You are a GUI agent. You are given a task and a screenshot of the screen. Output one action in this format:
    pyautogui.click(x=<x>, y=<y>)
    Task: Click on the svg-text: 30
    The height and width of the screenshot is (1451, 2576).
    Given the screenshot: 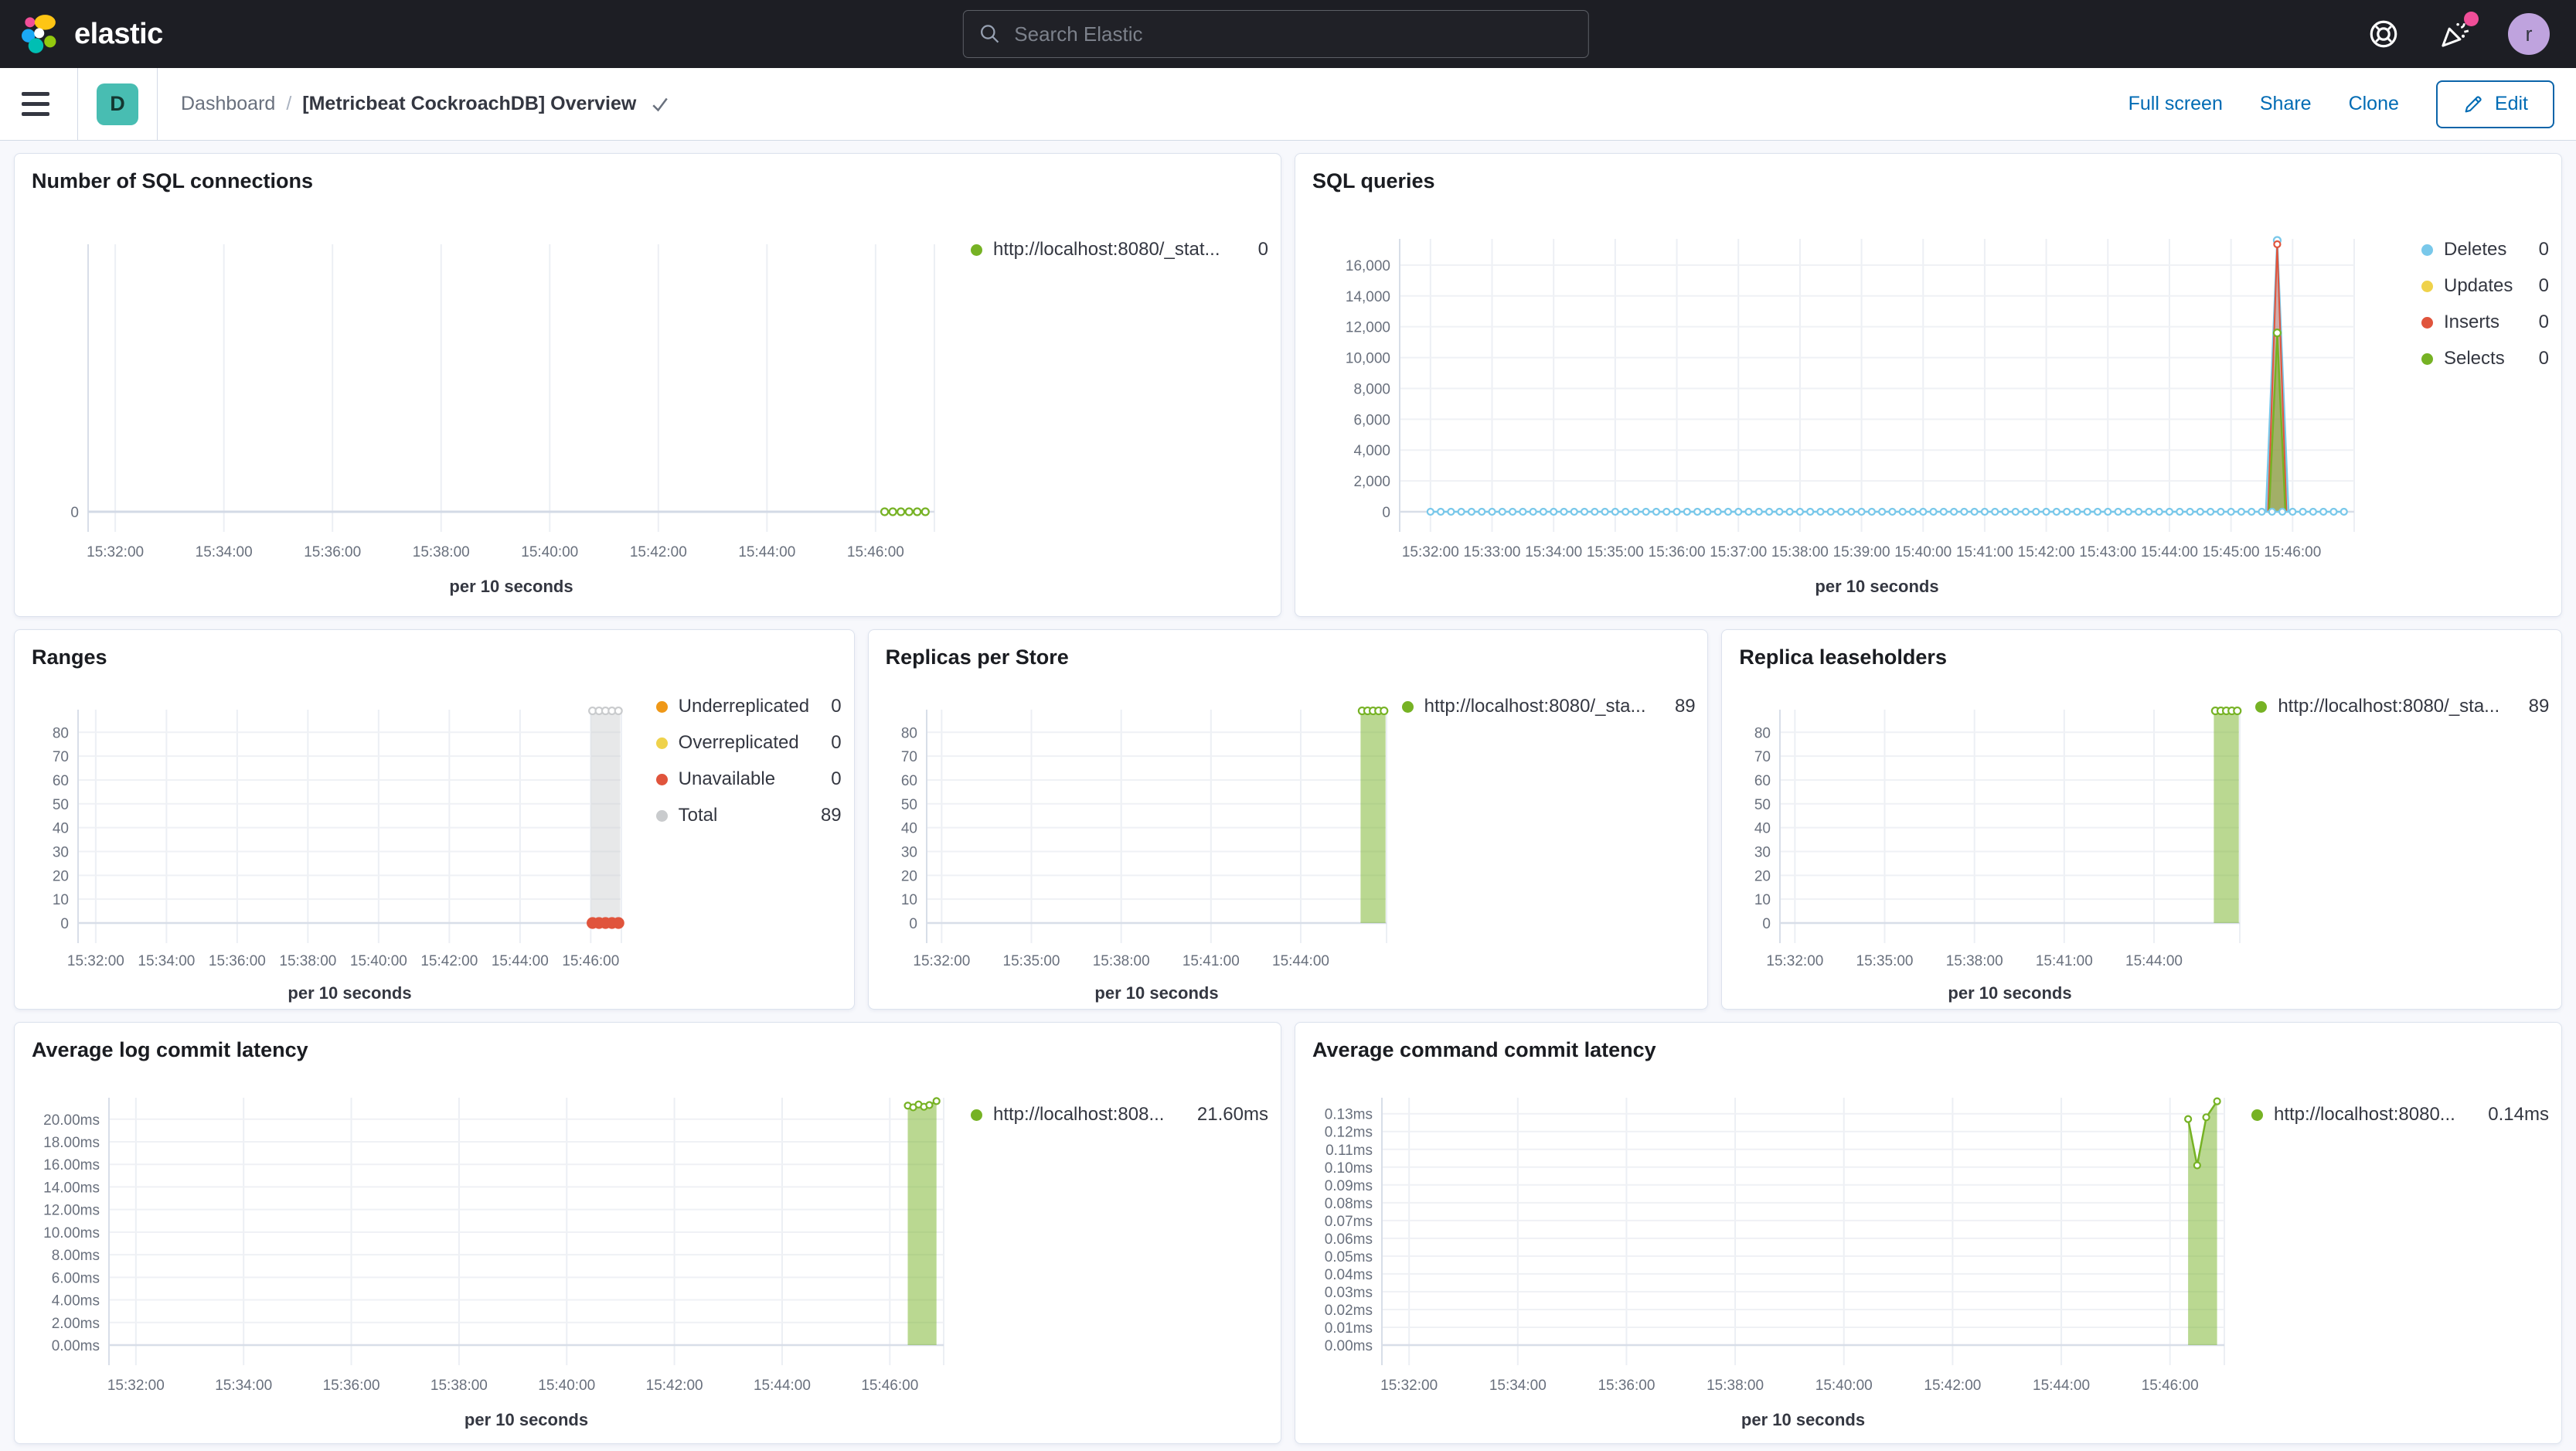 What is the action you would take?
    pyautogui.click(x=909, y=852)
    